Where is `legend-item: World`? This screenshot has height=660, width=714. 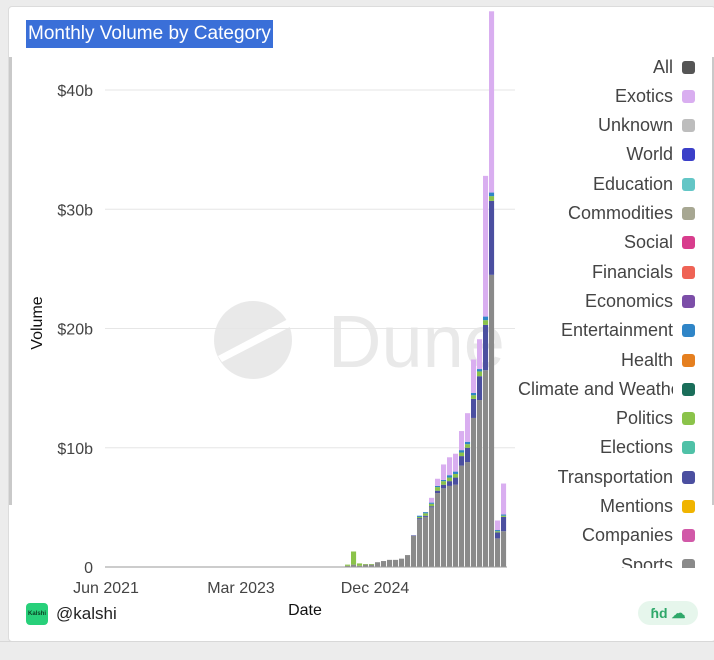
legend-item: World is located at coordinates (660, 155).